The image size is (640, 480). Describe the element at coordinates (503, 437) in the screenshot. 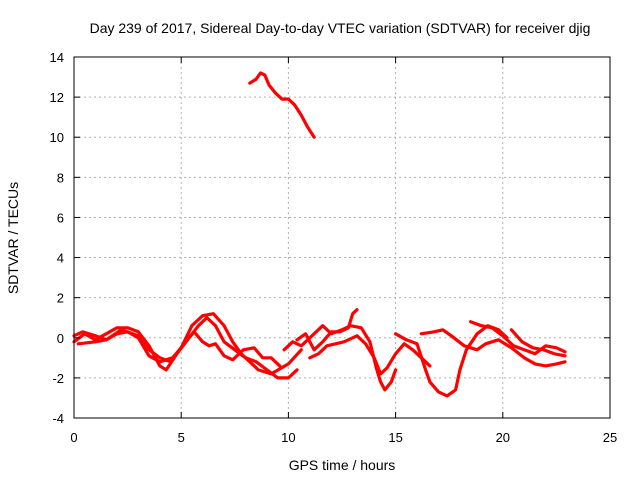

I see `x-tick-label: 20` at that location.